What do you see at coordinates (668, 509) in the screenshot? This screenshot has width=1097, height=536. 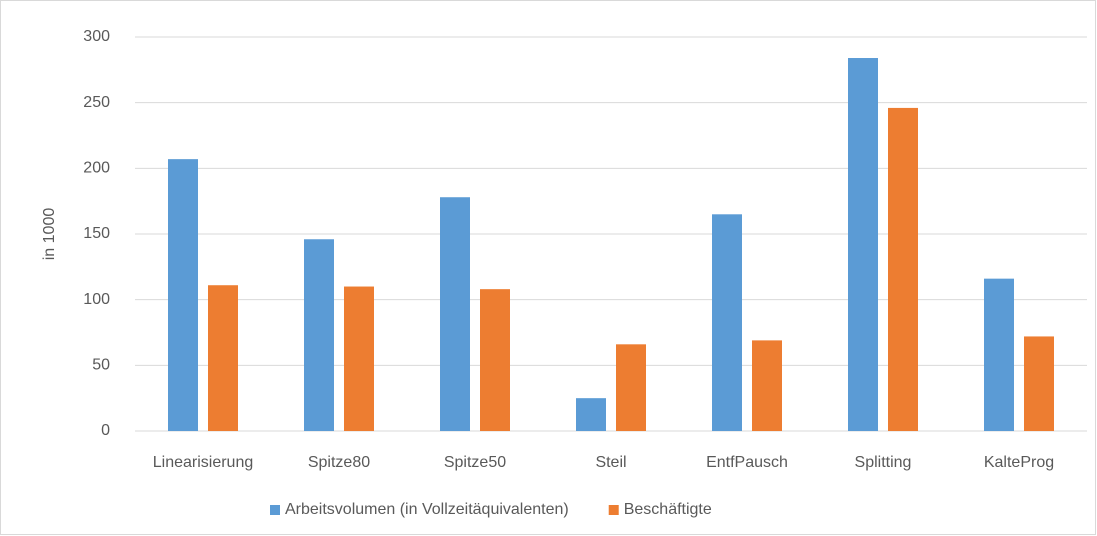 I see `legend-label: Beschäftigte` at bounding box center [668, 509].